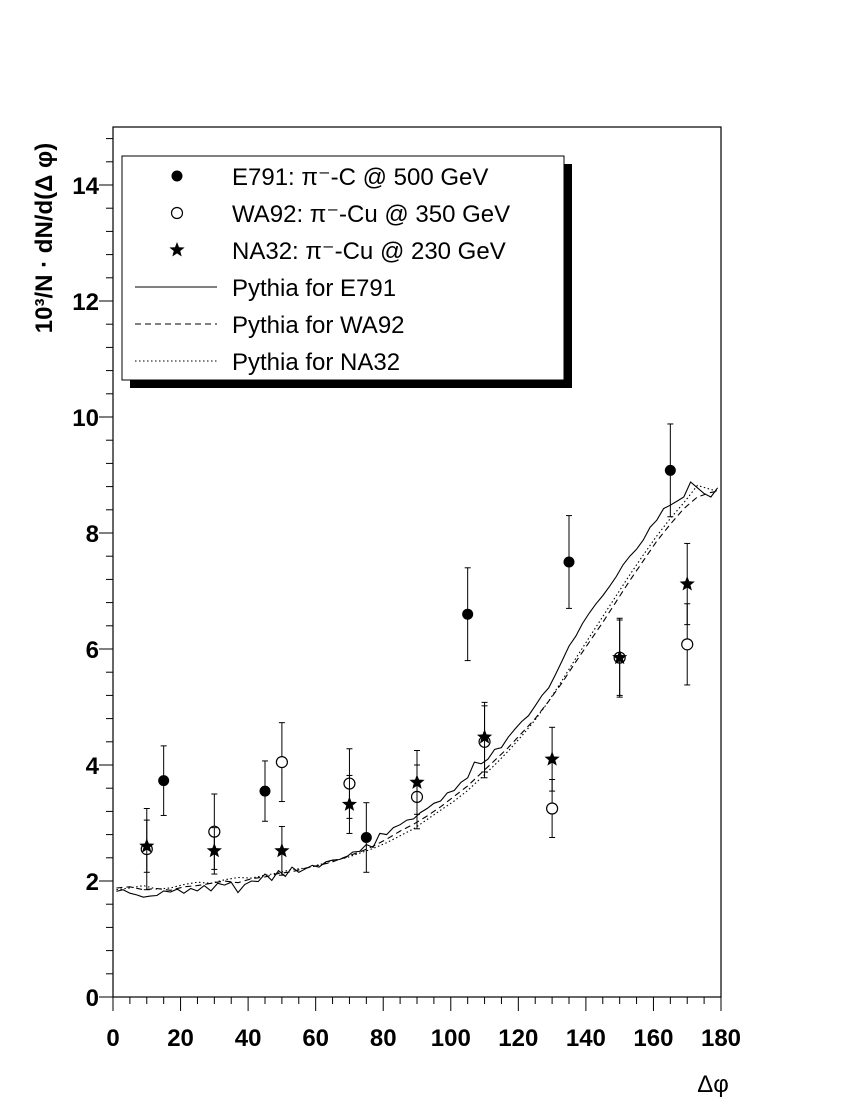 This screenshot has height=1100, width=850. What do you see at coordinates (85, 186) in the screenshot?
I see `y-tick-label: 14` at bounding box center [85, 186].